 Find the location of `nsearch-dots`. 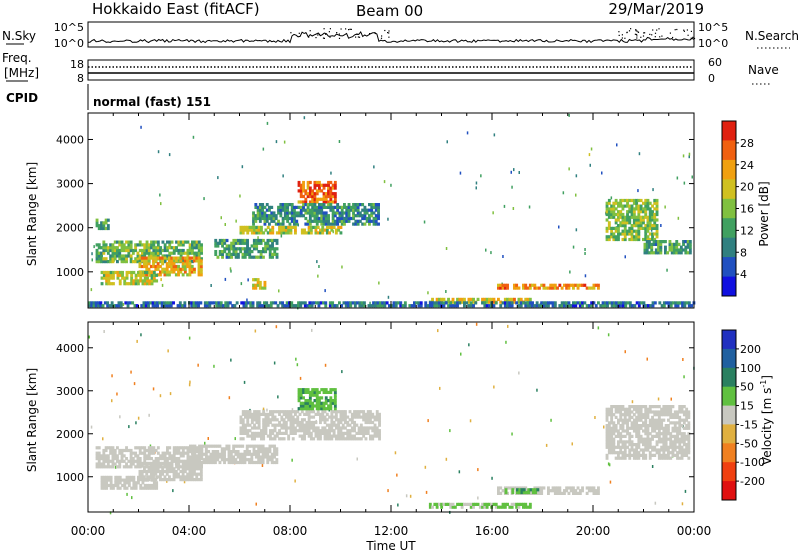

nsearch-dots is located at coordinates (493, 34).